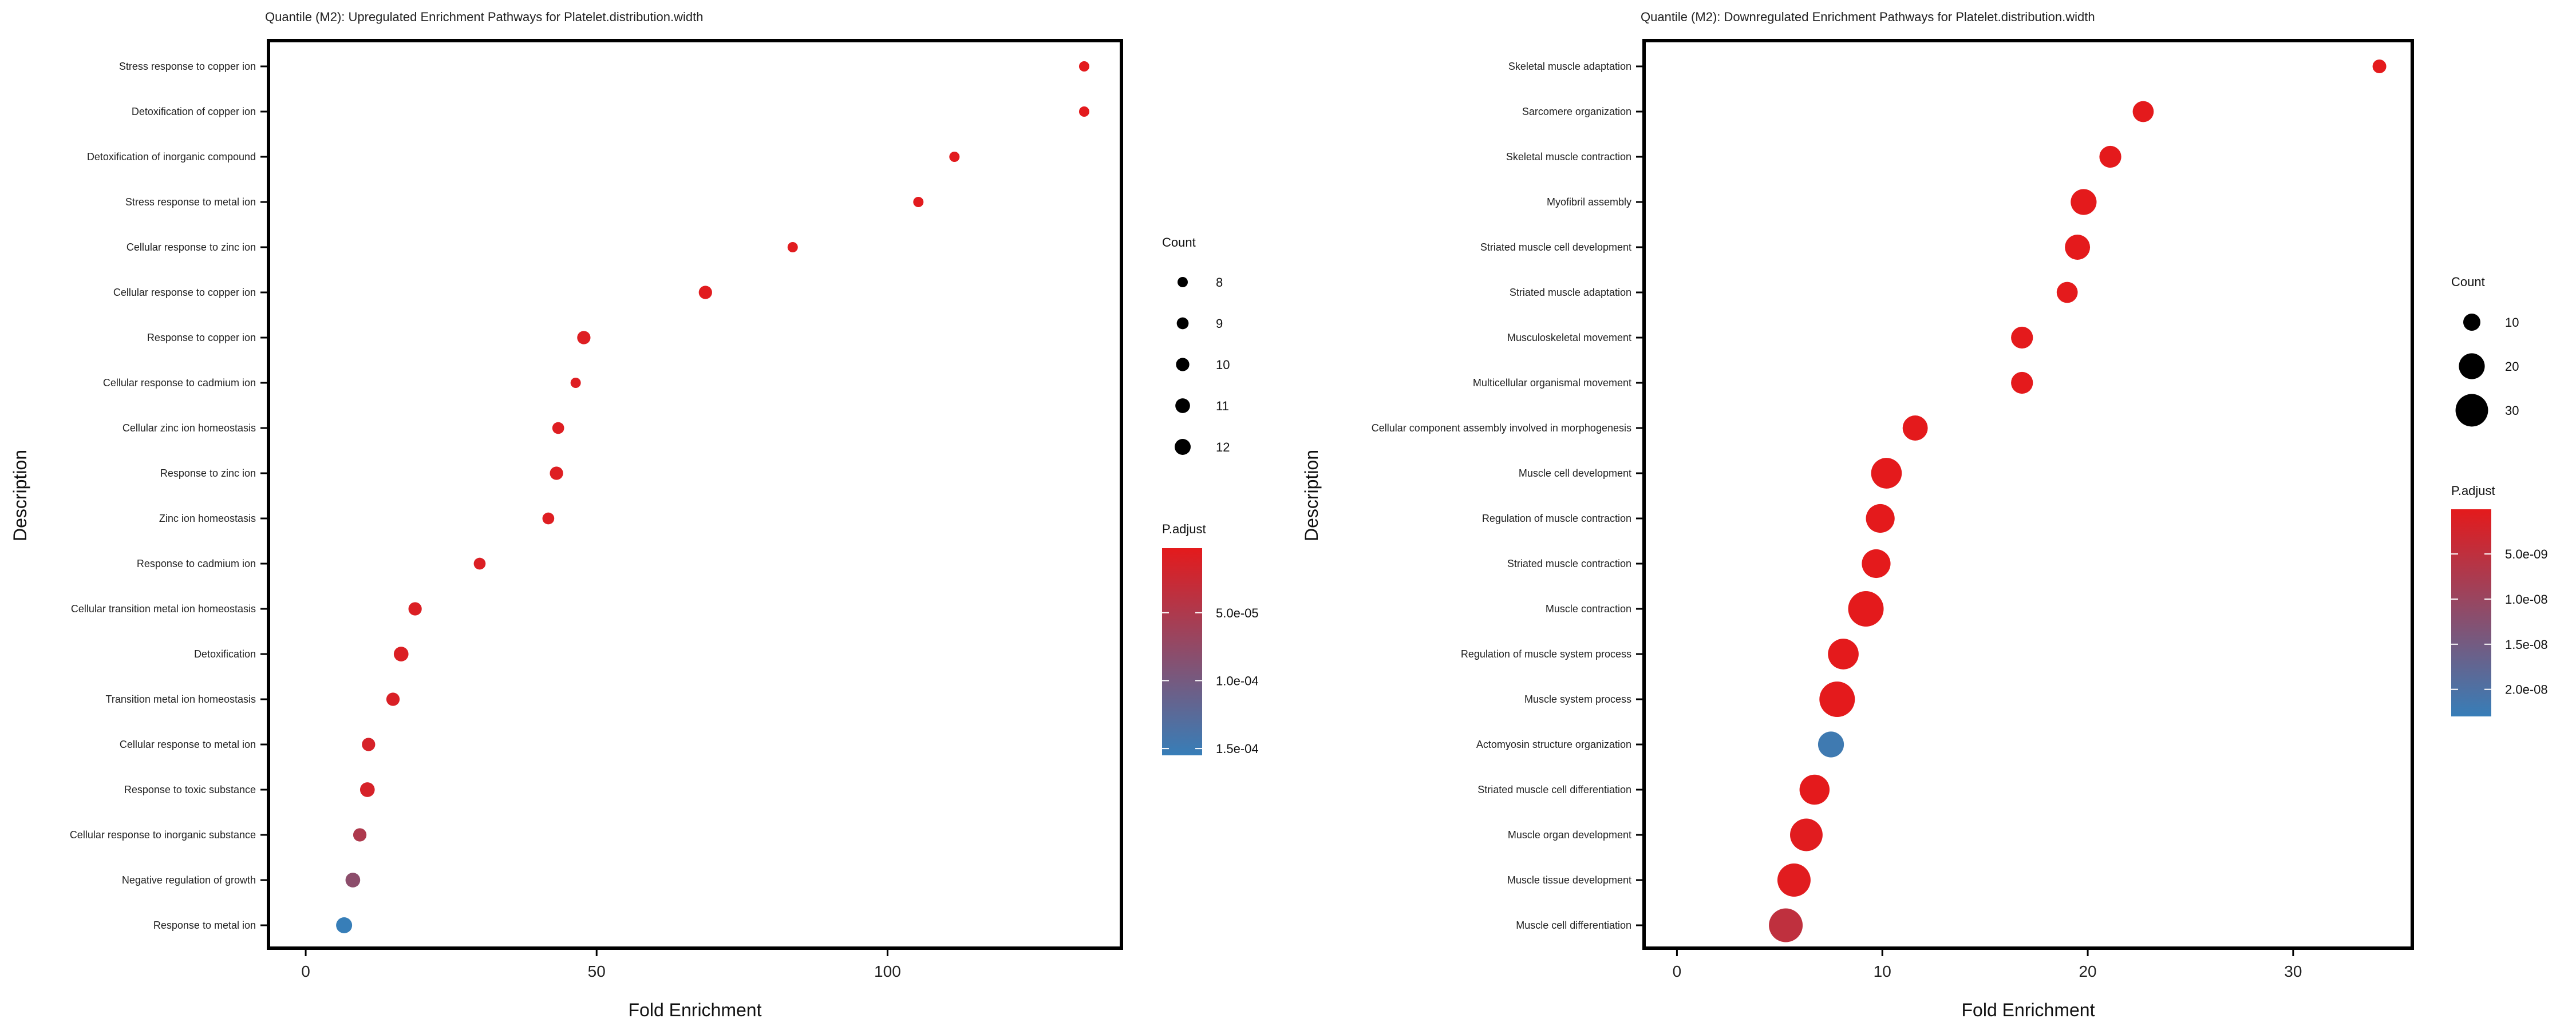 The image size is (2576, 1030). Describe the element at coordinates (1677, 971) in the screenshot. I see `x-tick-label: 0` at that location.